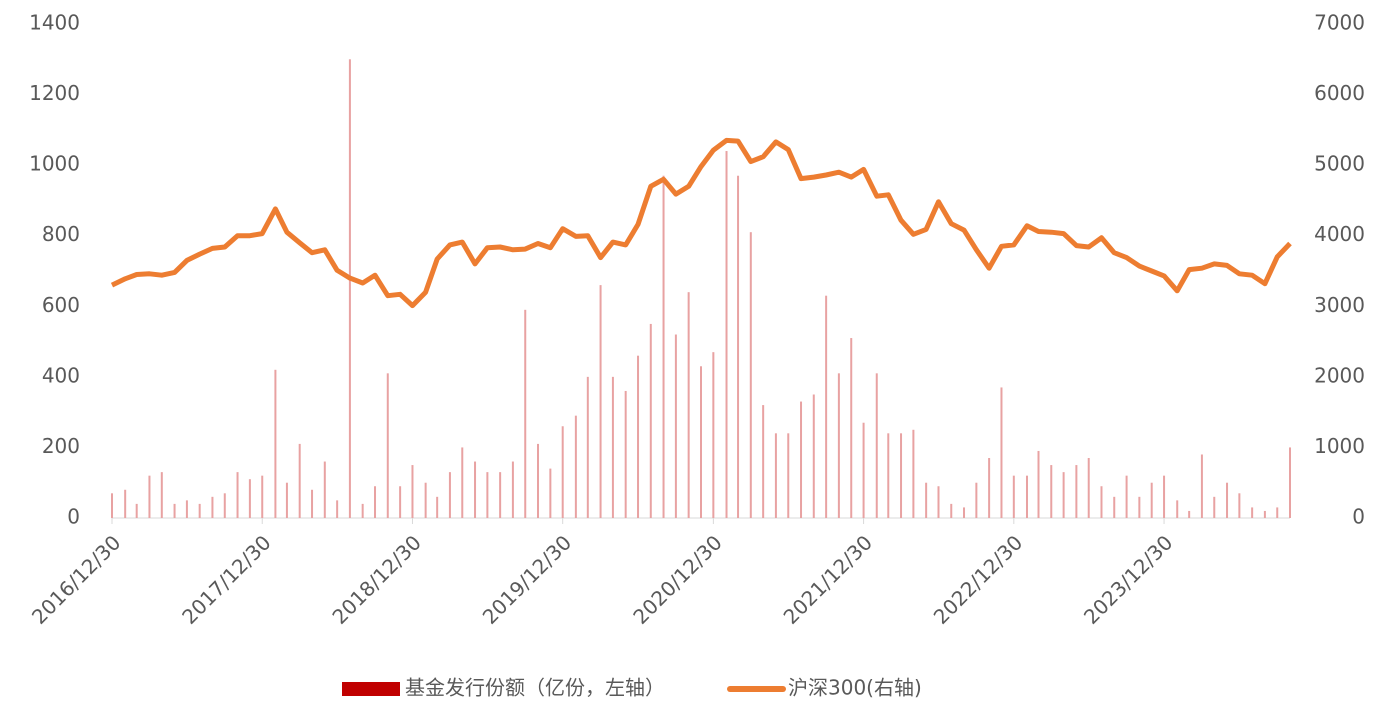 Image resolution: width=1389 pixels, height=715 pixels. Describe the element at coordinates (1339, 446) in the screenshot. I see `y2-tick-label: 1000` at that location.